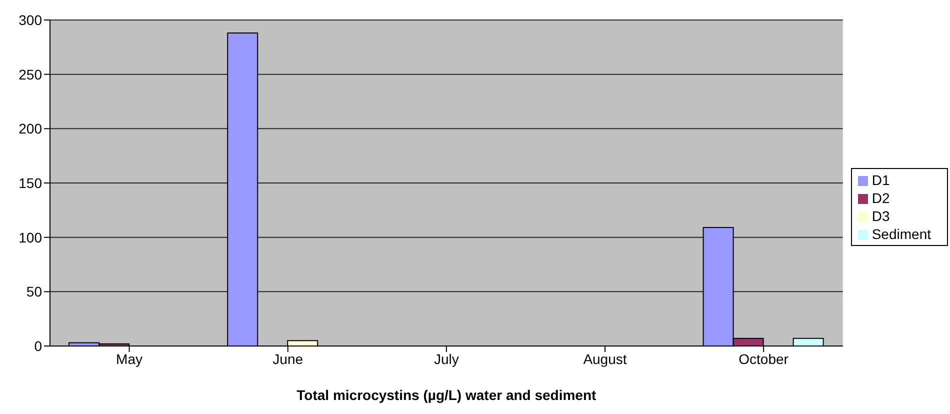 The width and height of the screenshot is (950, 414). What do you see at coordinates (901, 234) in the screenshot?
I see `legend-label: Sediment` at bounding box center [901, 234].